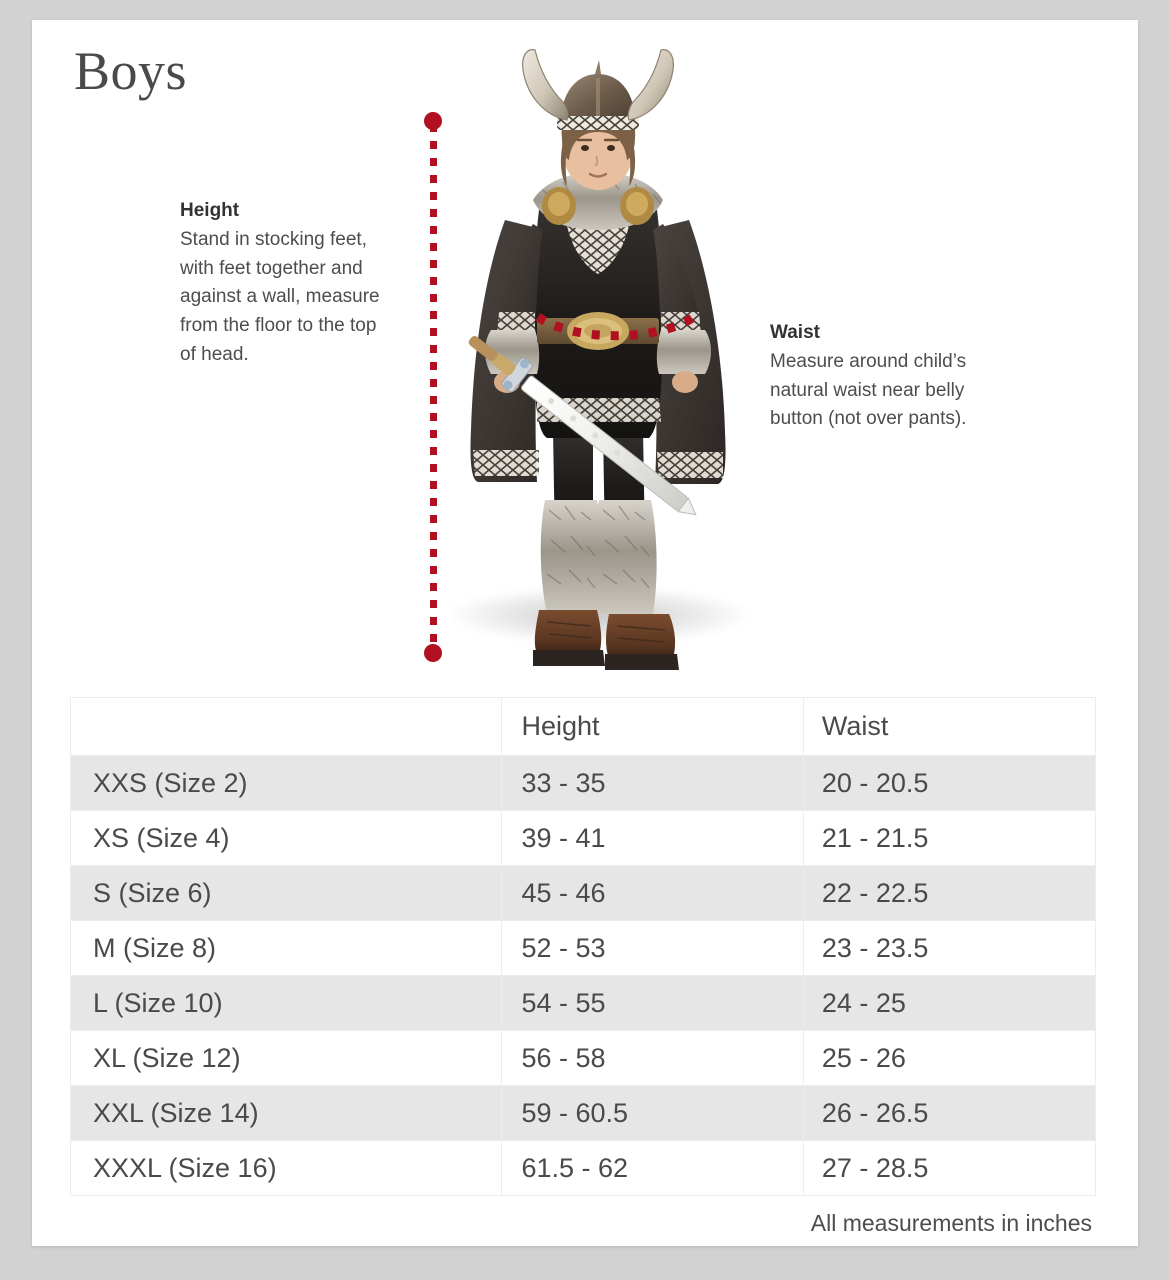 The height and width of the screenshot is (1280, 1169). What do you see at coordinates (210, 210) in the screenshot?
I see `height-instruction-label: Height` at bounding box center [210, 210].